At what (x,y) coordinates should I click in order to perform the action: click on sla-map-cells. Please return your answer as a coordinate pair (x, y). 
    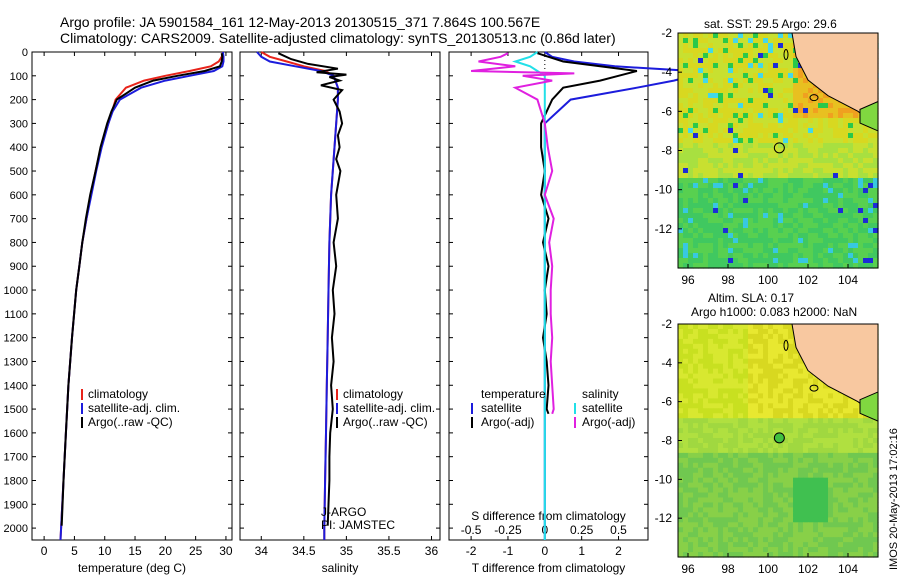
    Looking at the image, I should click on (778, 441).